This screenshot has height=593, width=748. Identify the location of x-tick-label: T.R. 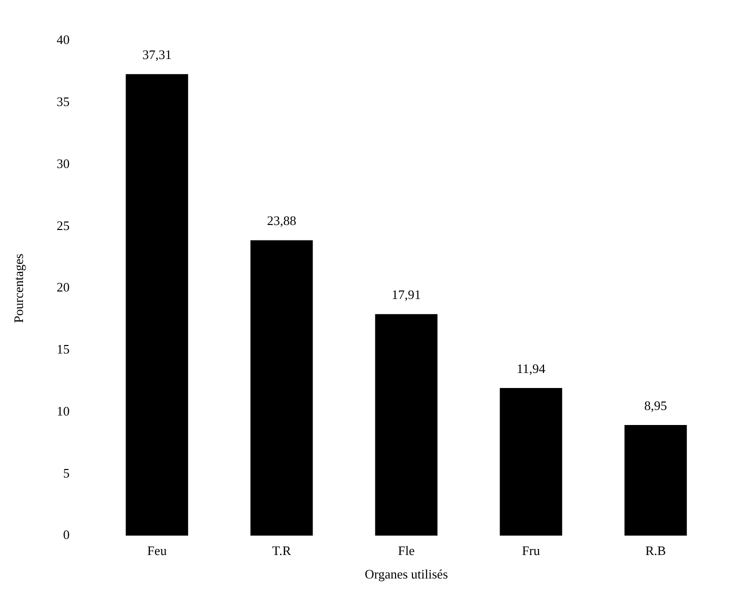
(282, 550).